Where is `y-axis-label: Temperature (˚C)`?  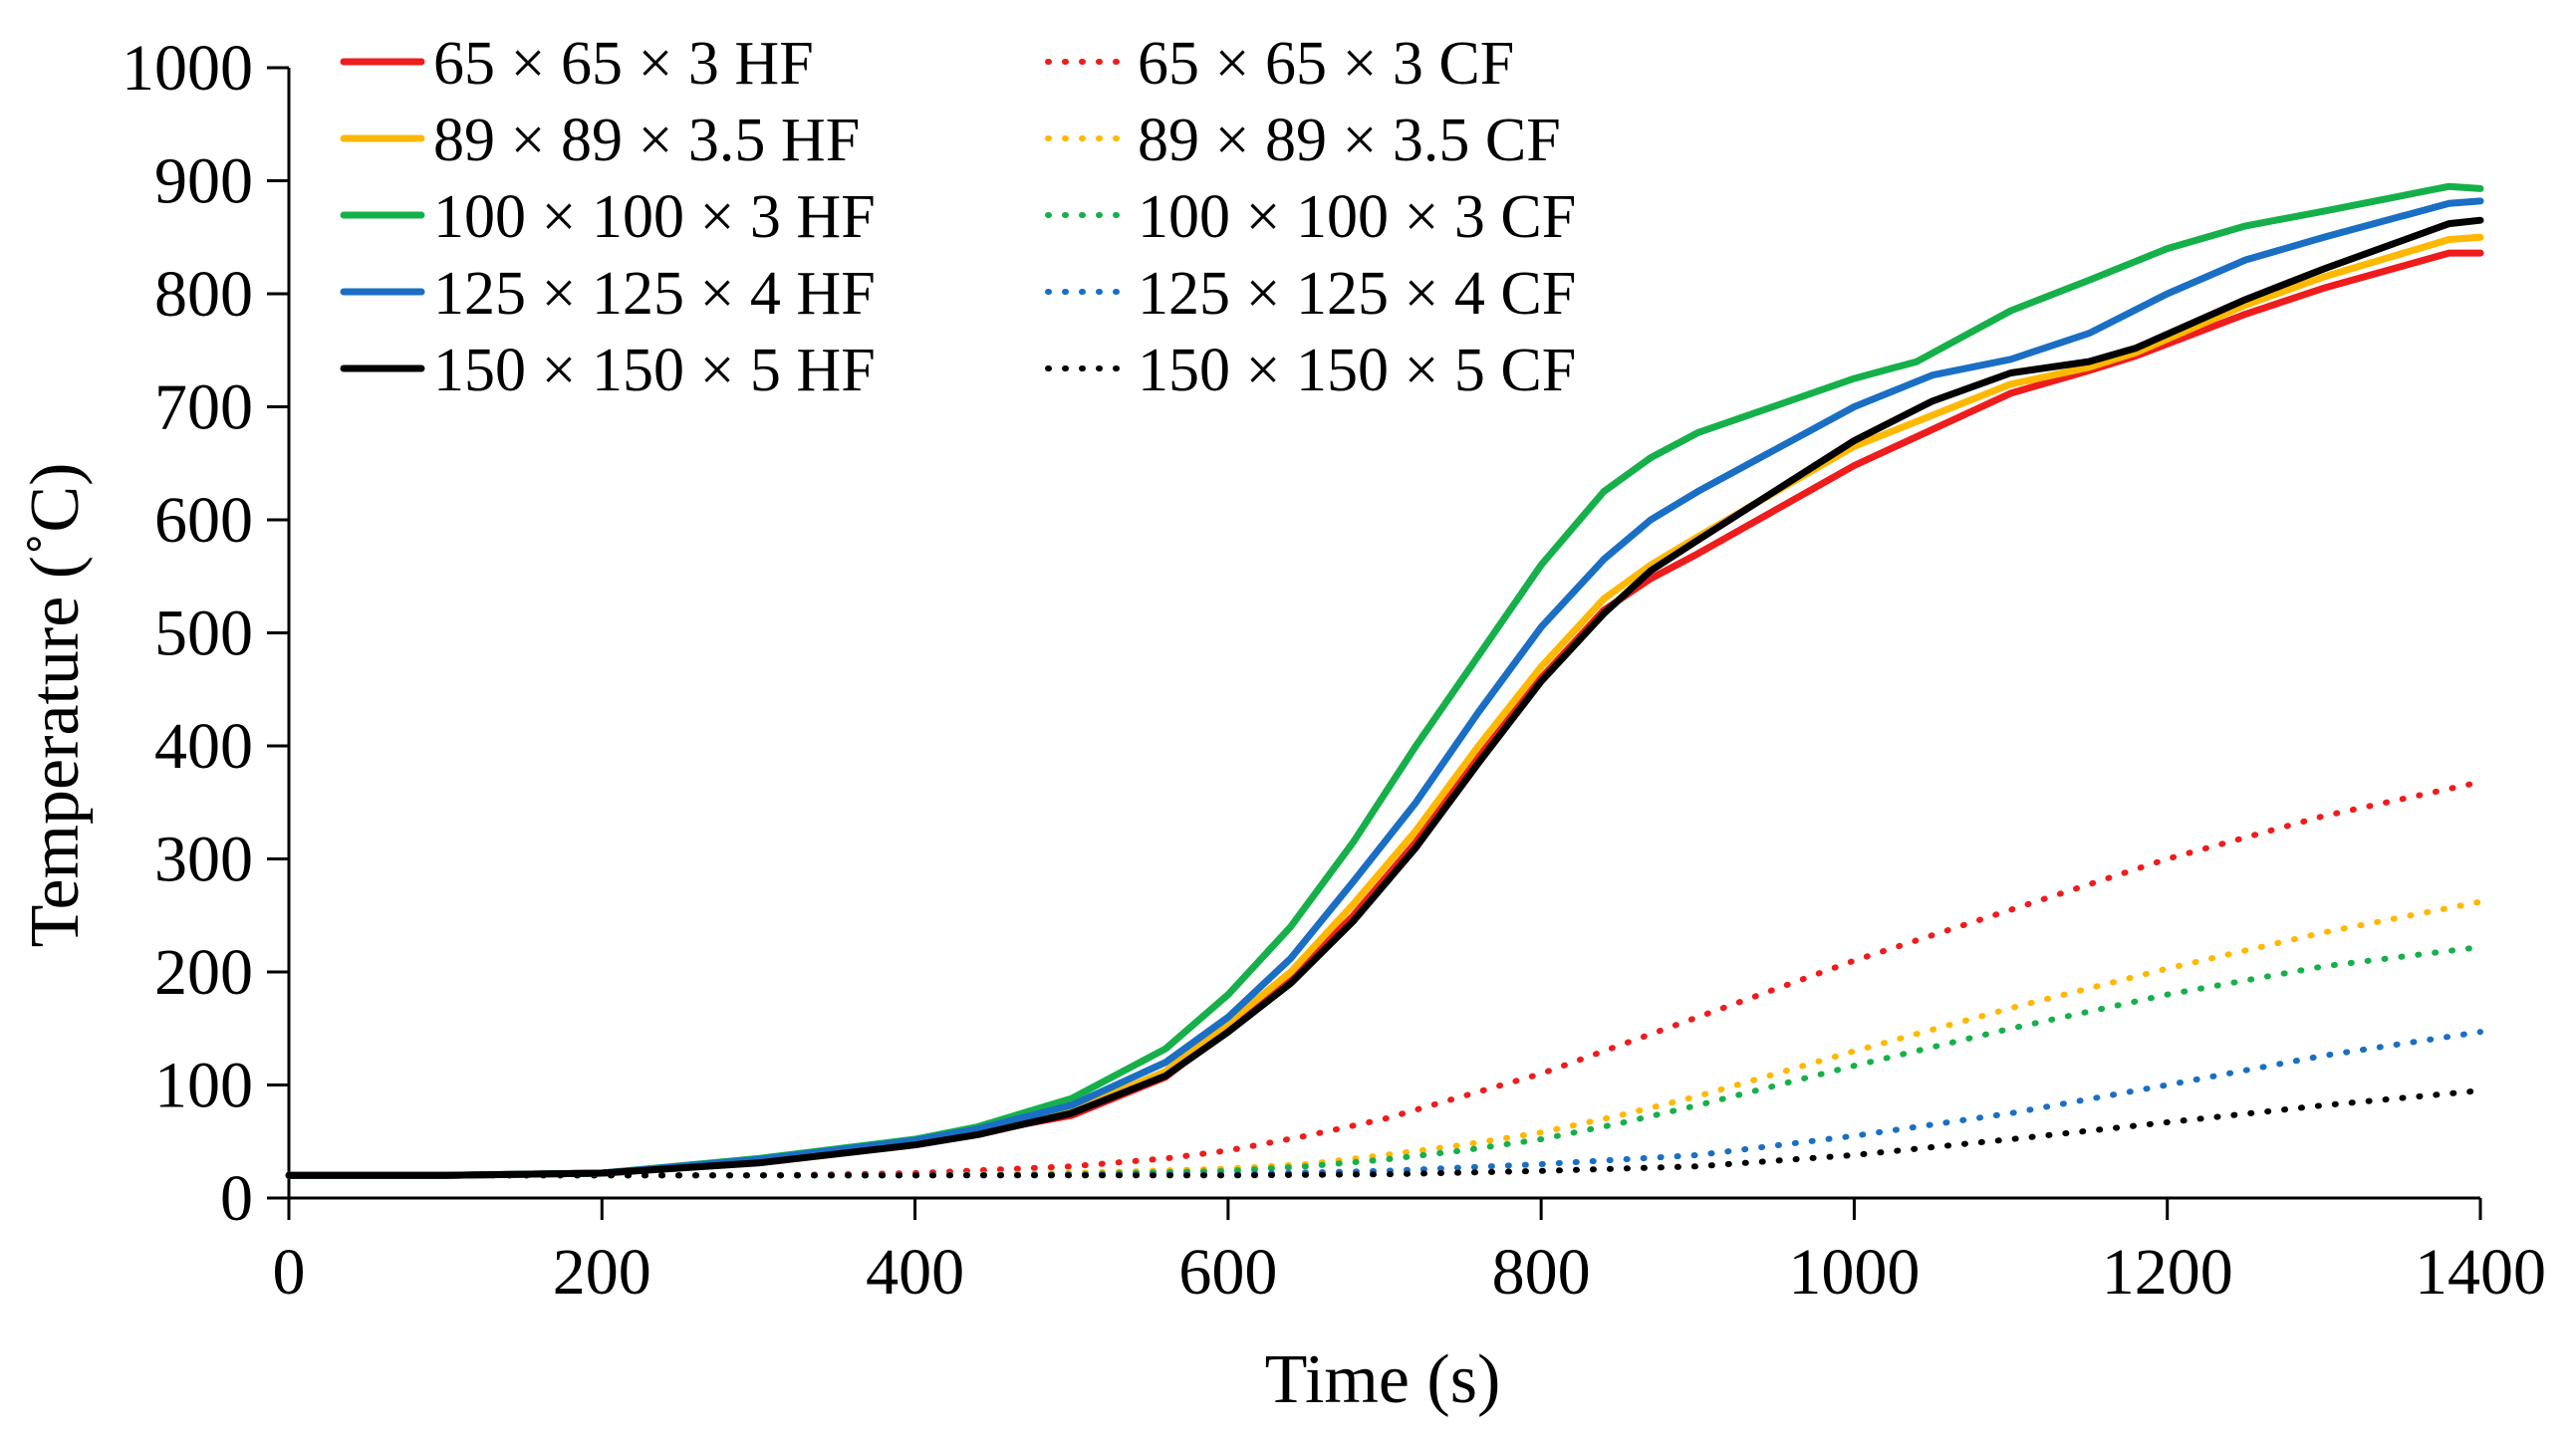 y-axis-label: Temperature (˚C) is located at coordinates (55, 705).